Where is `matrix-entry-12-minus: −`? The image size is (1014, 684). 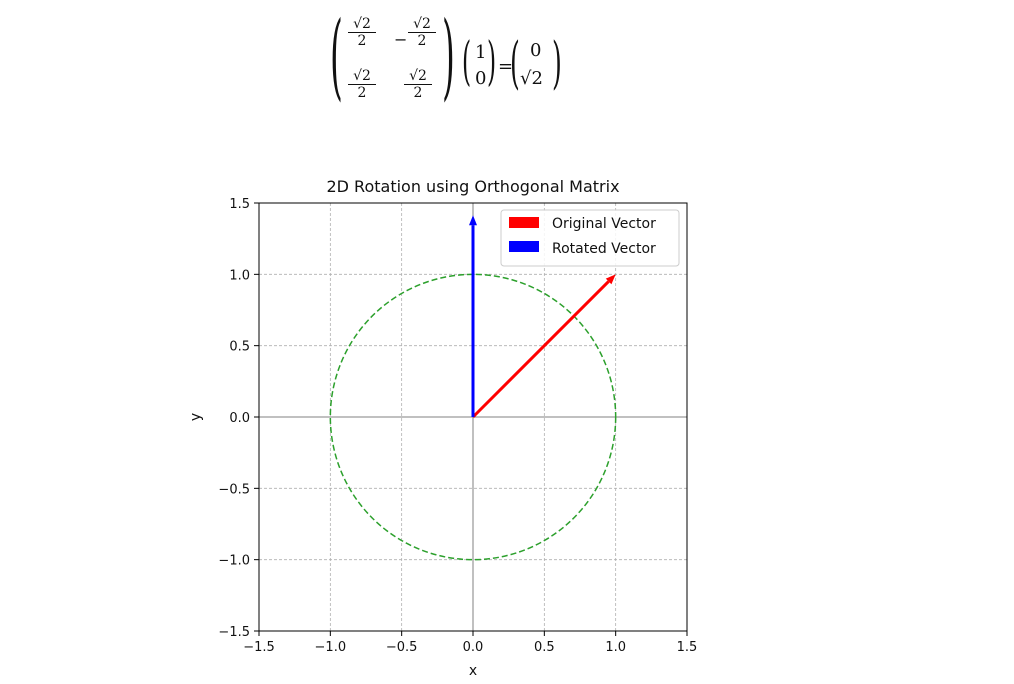
matrix-entry-12-minus: − is located at coordinates (401, 39).